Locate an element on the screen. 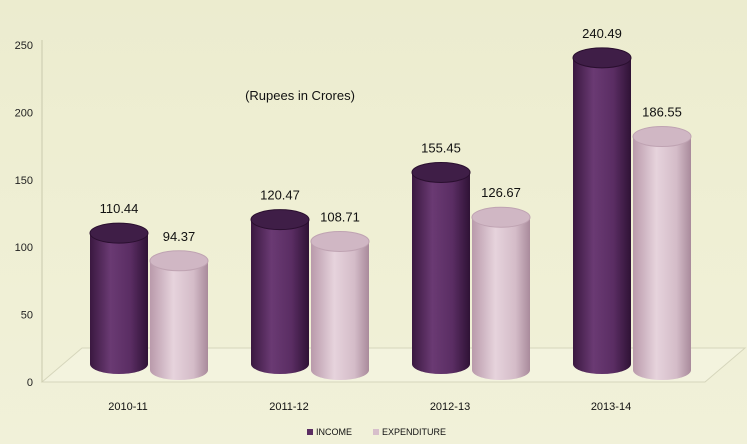 This screenshot has width=747, height=444. x-axis-categories: 2010-11 2011-12 2012-13 2013-14 is located at coordinates (369, 407).